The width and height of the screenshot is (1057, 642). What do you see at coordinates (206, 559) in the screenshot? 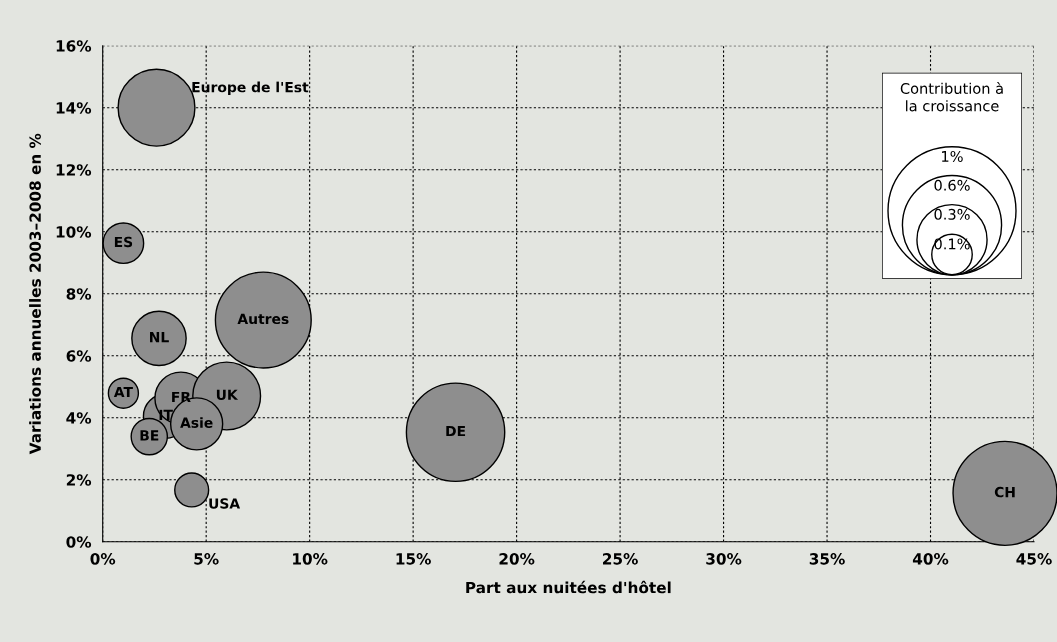
I see `x-tick-label: 5%` at bounding box center [206, 559].